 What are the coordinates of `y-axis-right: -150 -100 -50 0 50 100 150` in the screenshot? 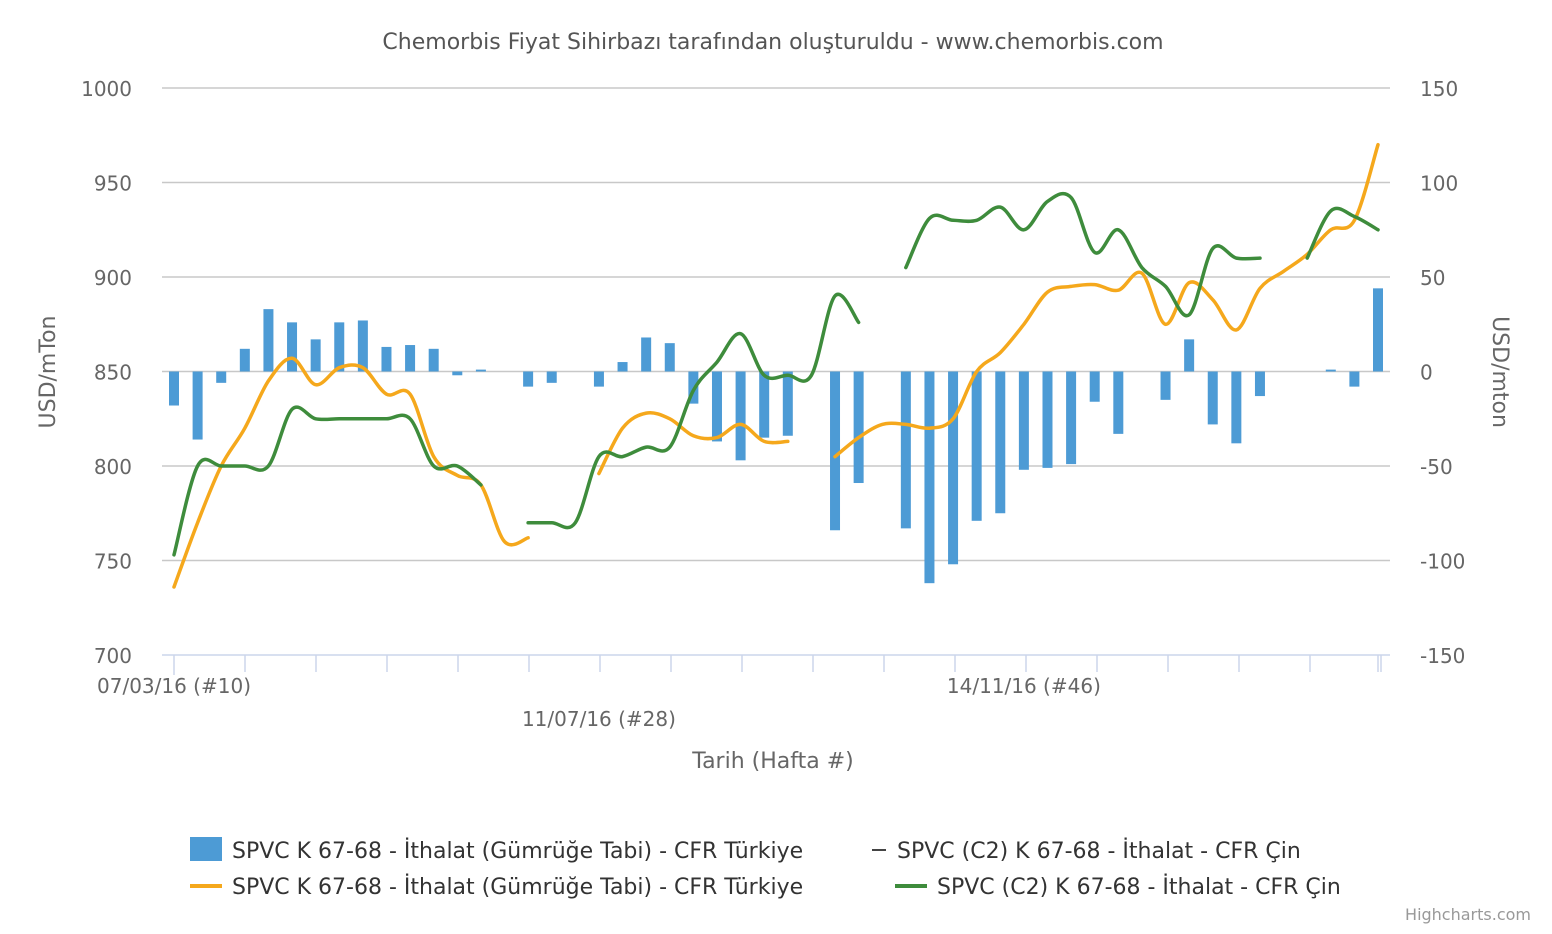 It's located at (1442, 372).